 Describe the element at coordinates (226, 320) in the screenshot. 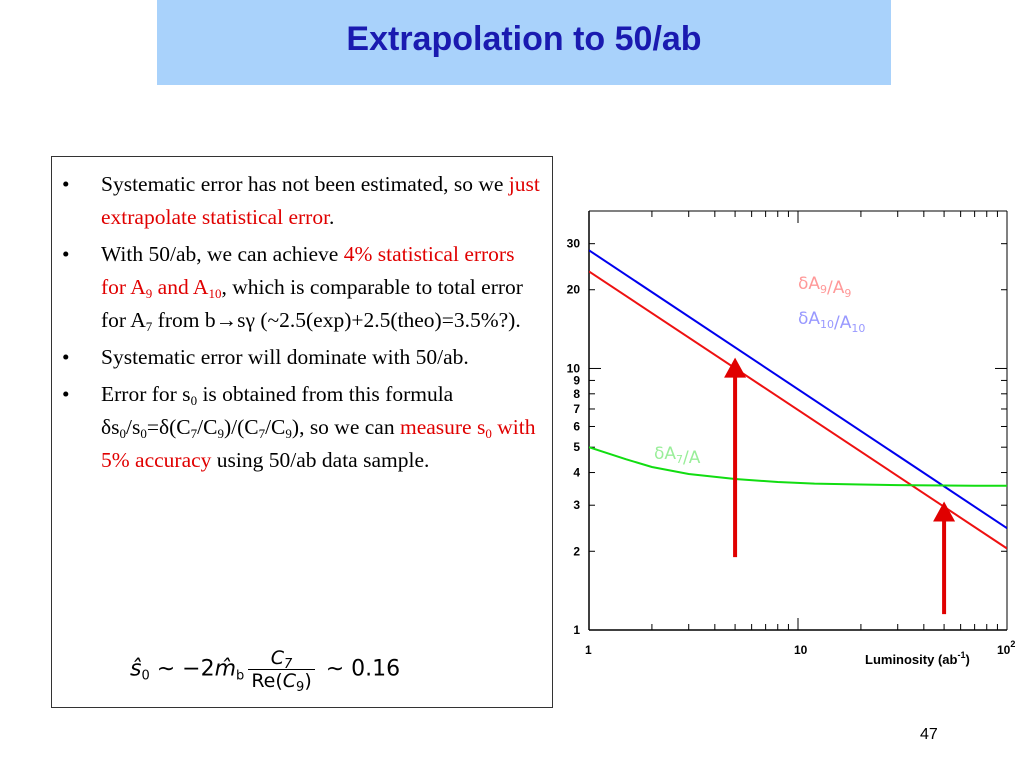

I see `right-arrow-icon: →` at that location.